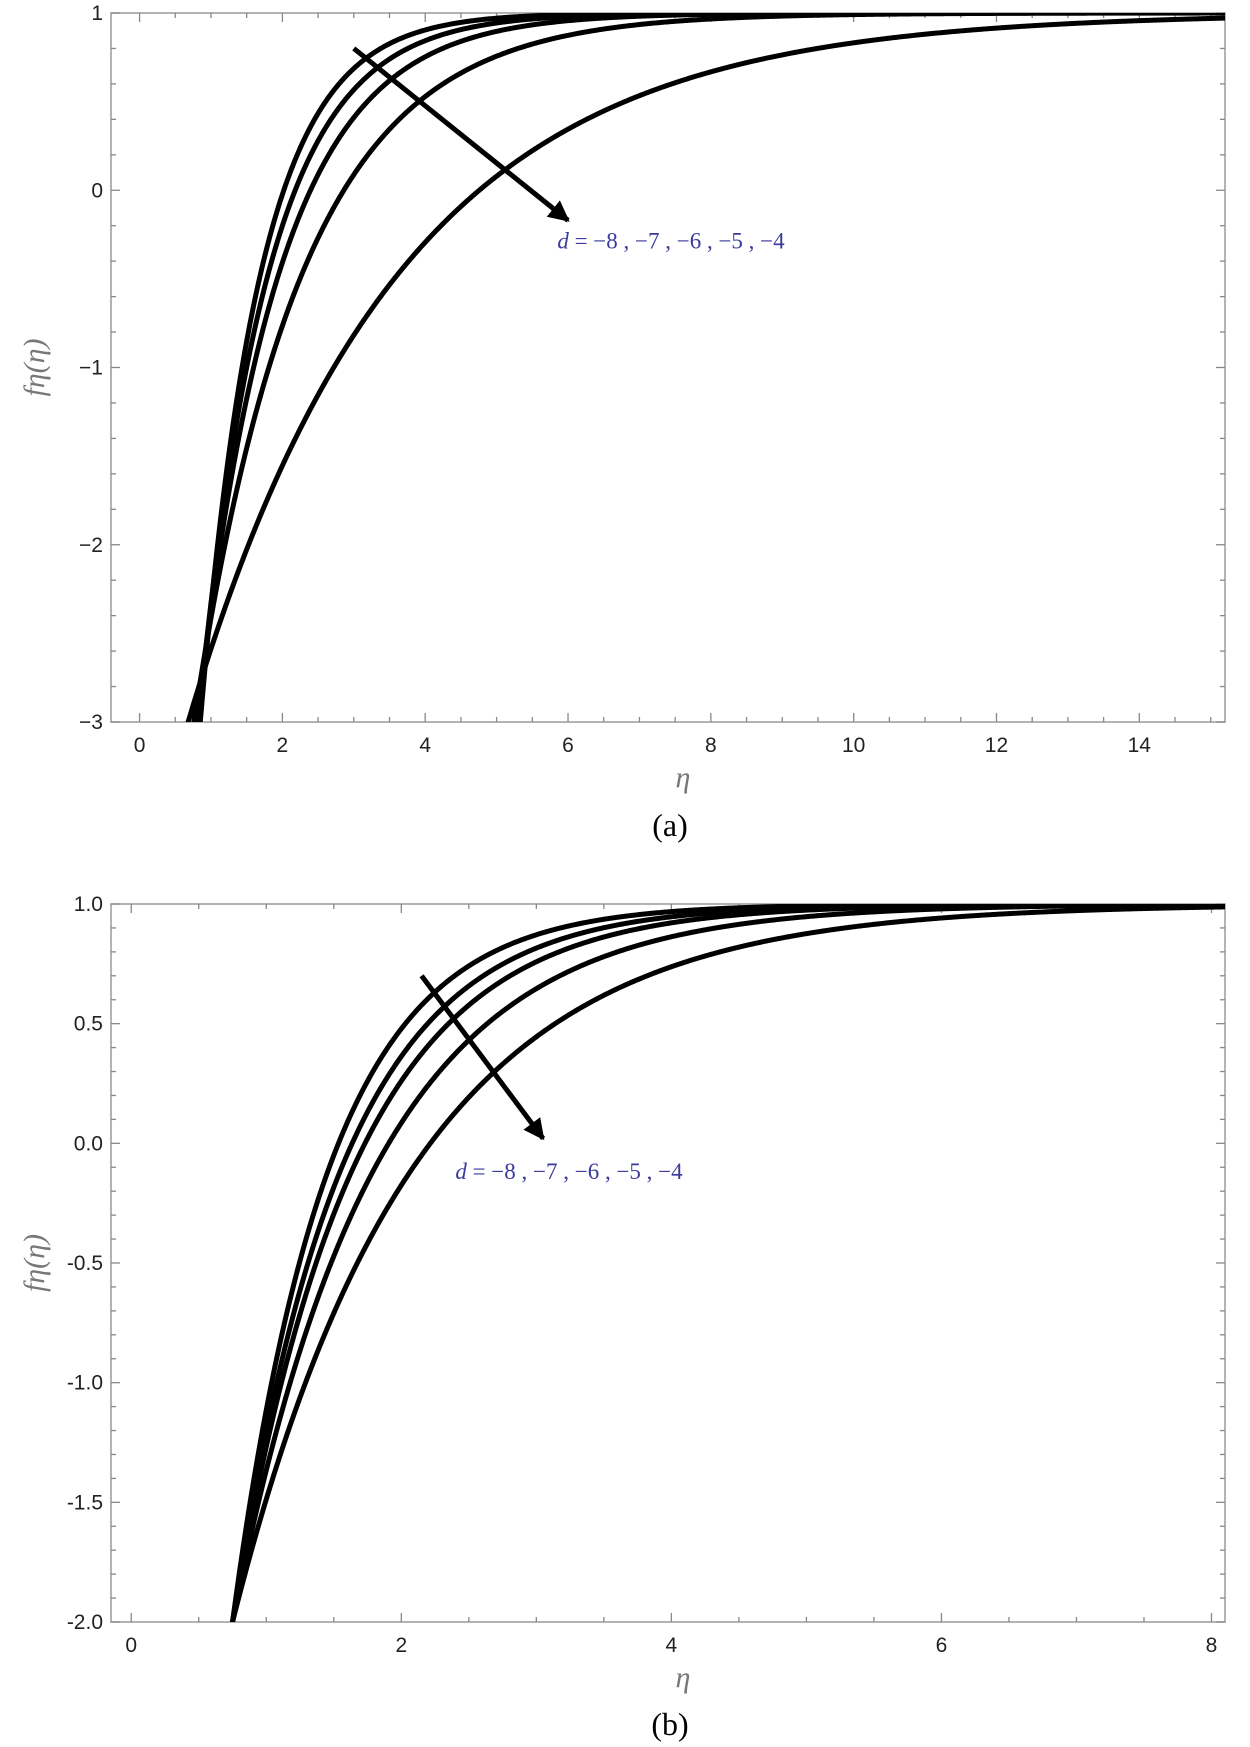  Describe the element at coordinates (853, 745) in the screenshot. I see `x-tick-label: 10` at that location.